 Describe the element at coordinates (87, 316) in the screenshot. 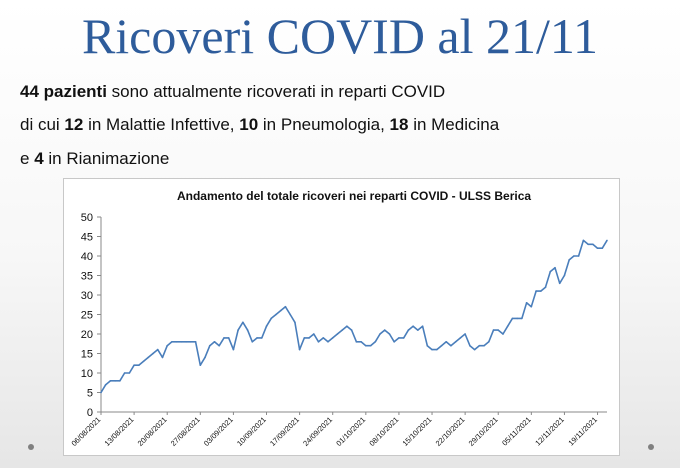

I see `y-tick-label: 25` at that location.